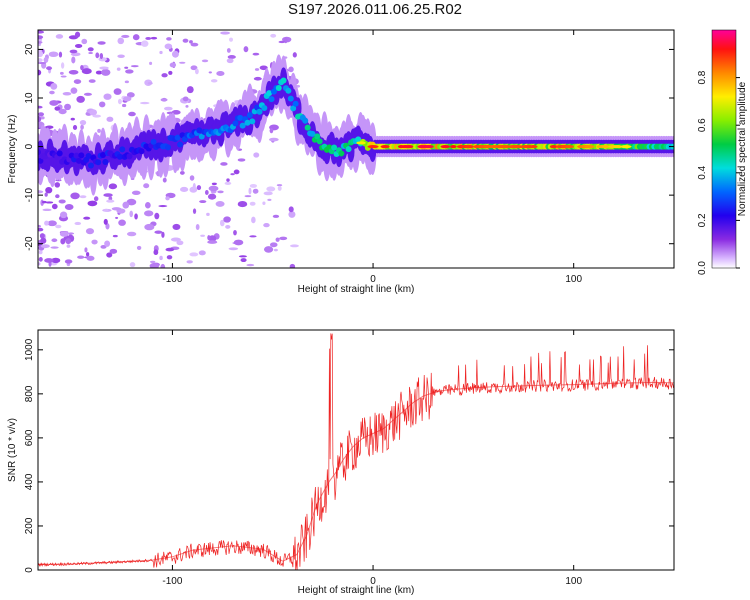  Describe the element at coordinates (29, 98) in the screenshot. I see `spectrogram-y-tick-label: 10` at that location.